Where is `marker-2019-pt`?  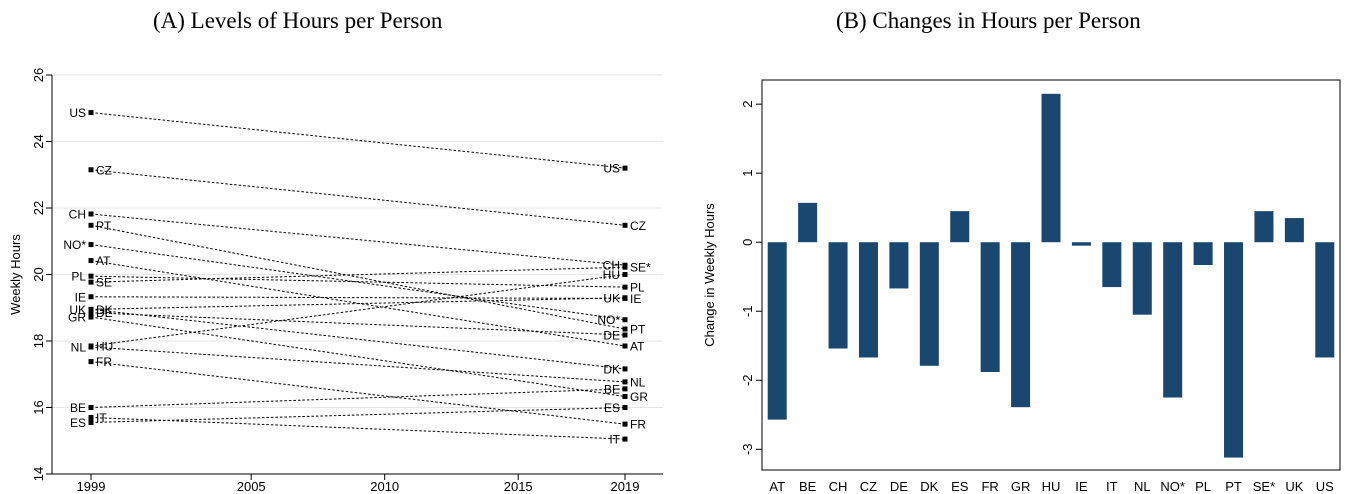 marker-2019-pt is located at coordinates (625, 329).